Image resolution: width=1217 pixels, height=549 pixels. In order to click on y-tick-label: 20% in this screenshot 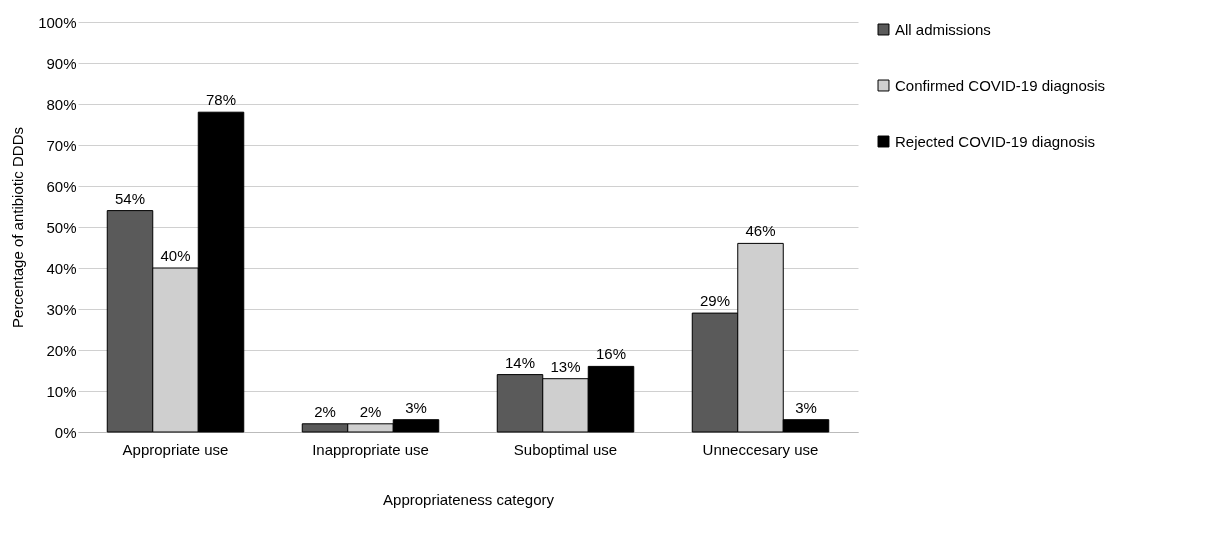, I will do `click(61, 350)`.